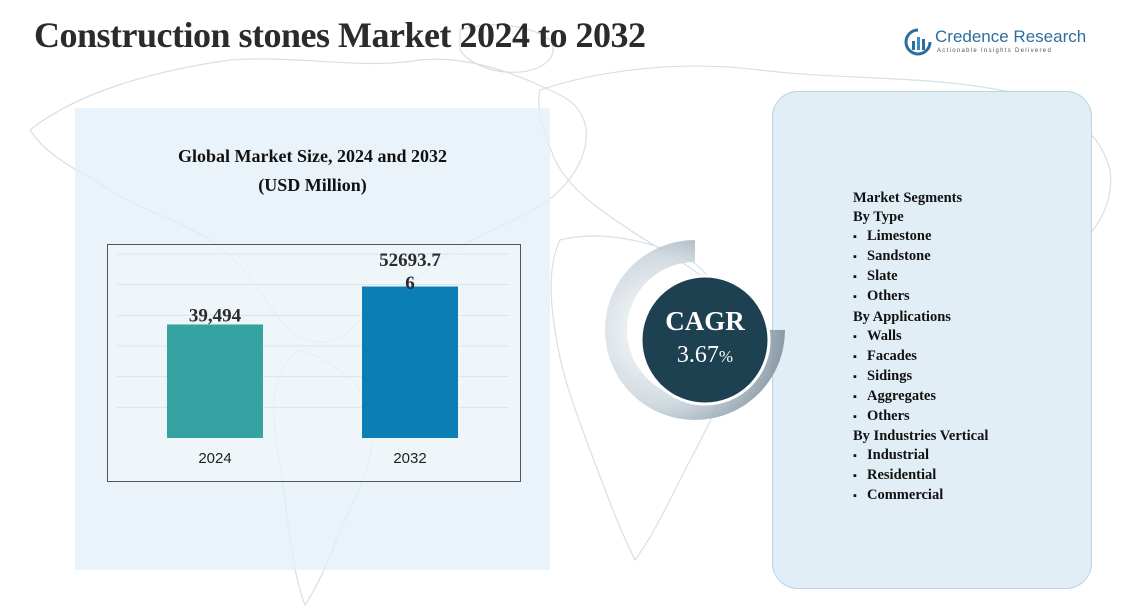  Describe the element at coordinates (215, 381) in the screenshot. I see `bar-2024` at that location.